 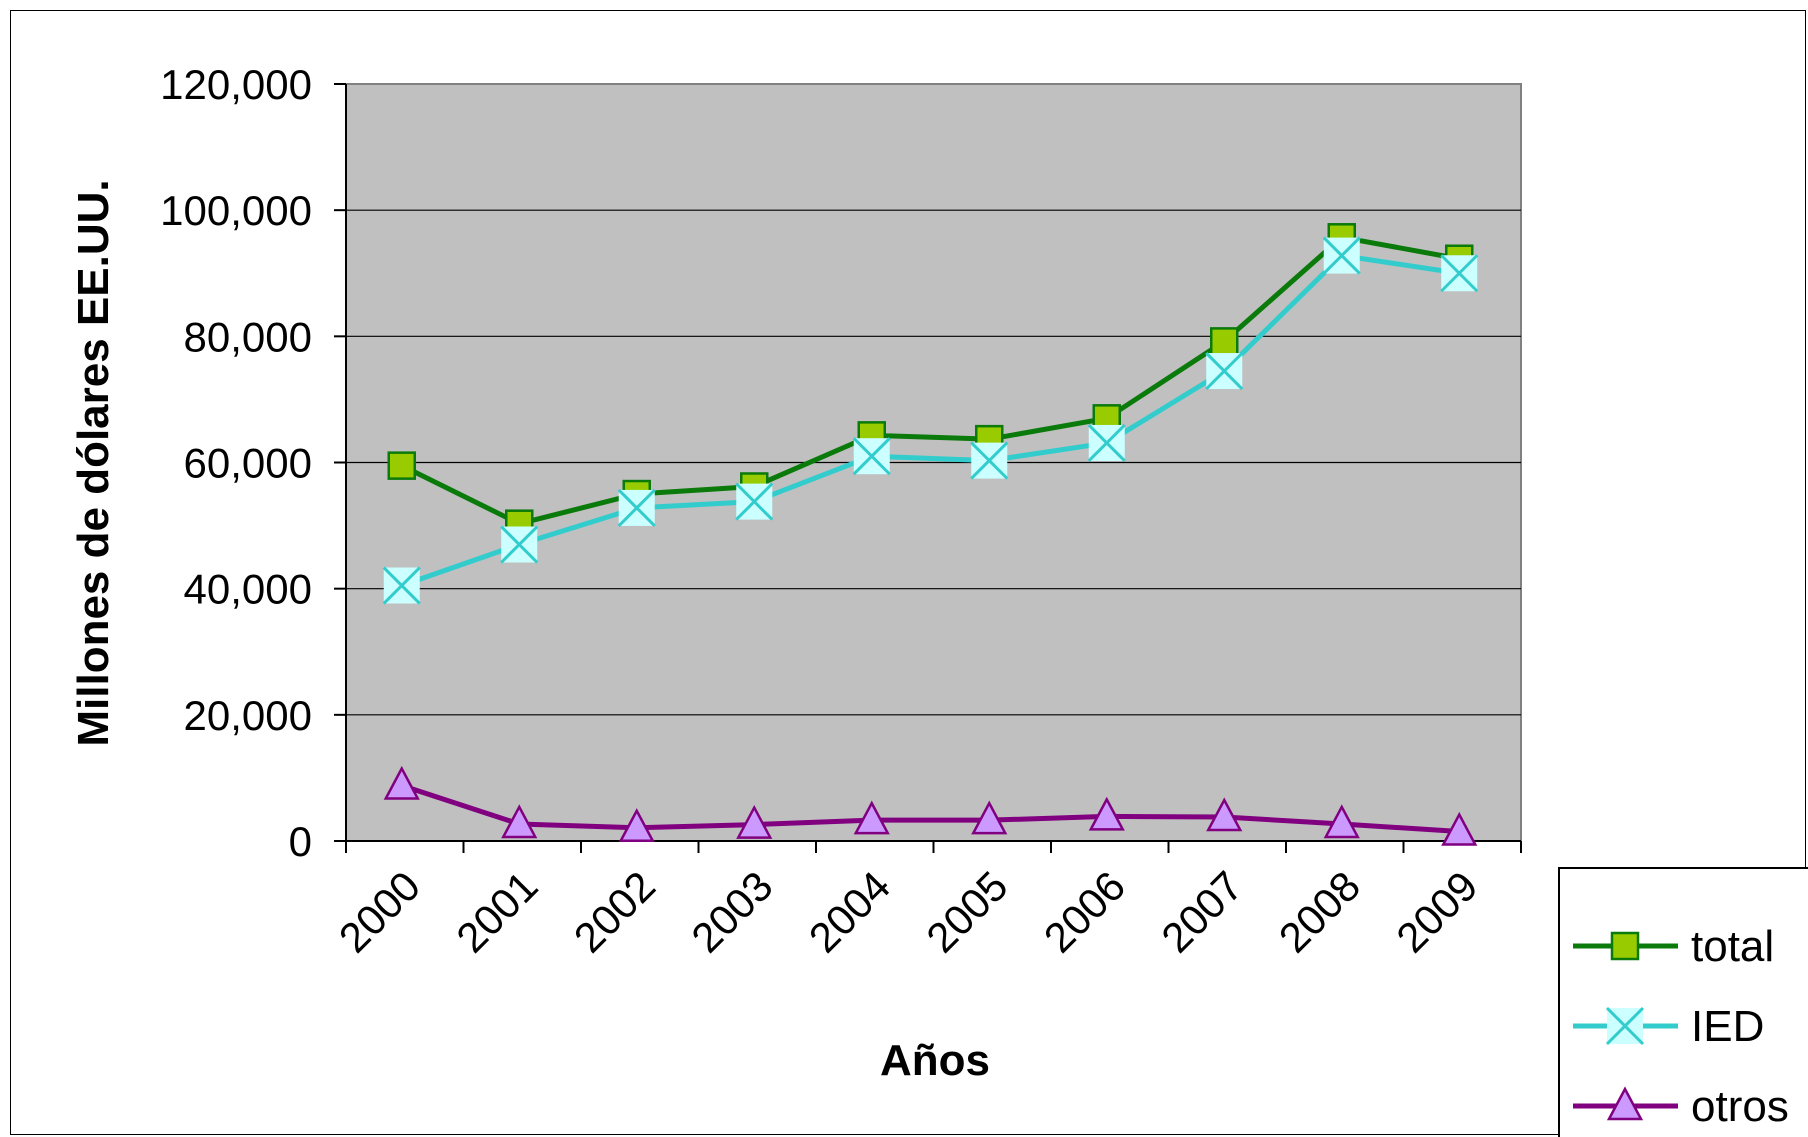 What do you see at coordinates (236, 84) in the screenshot?
I see `y-tick-label: 120,000` at bounding box center [236, 84].